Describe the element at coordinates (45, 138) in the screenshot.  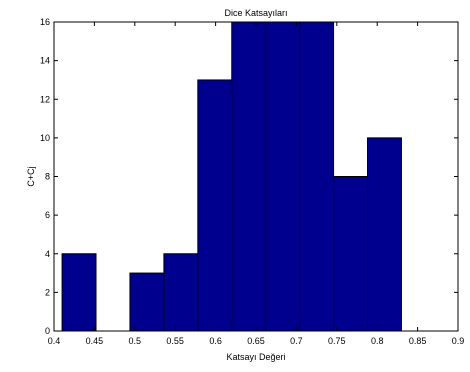
I see `y-tick-label-6: 10` at that location.